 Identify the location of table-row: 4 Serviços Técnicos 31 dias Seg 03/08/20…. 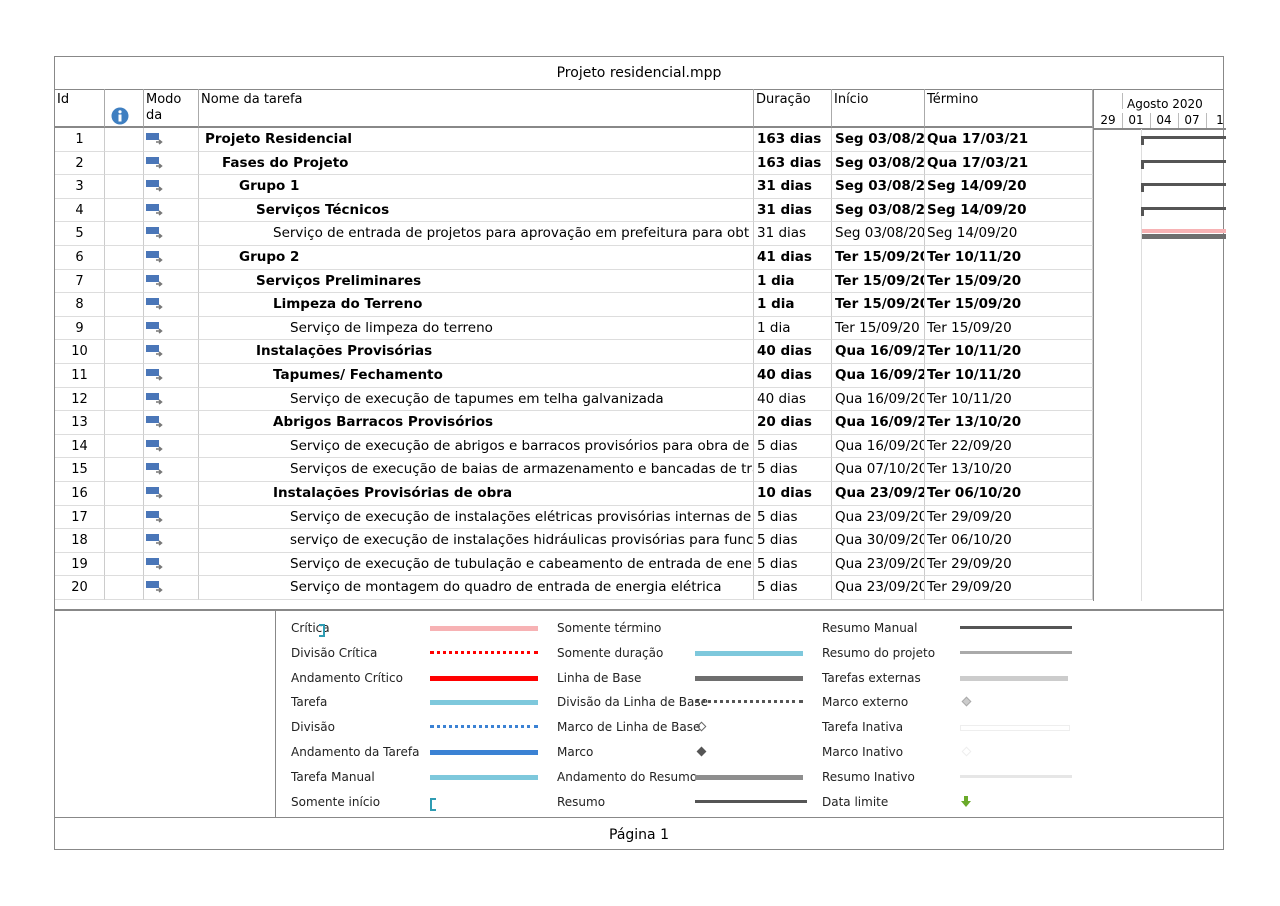
(574, 210).